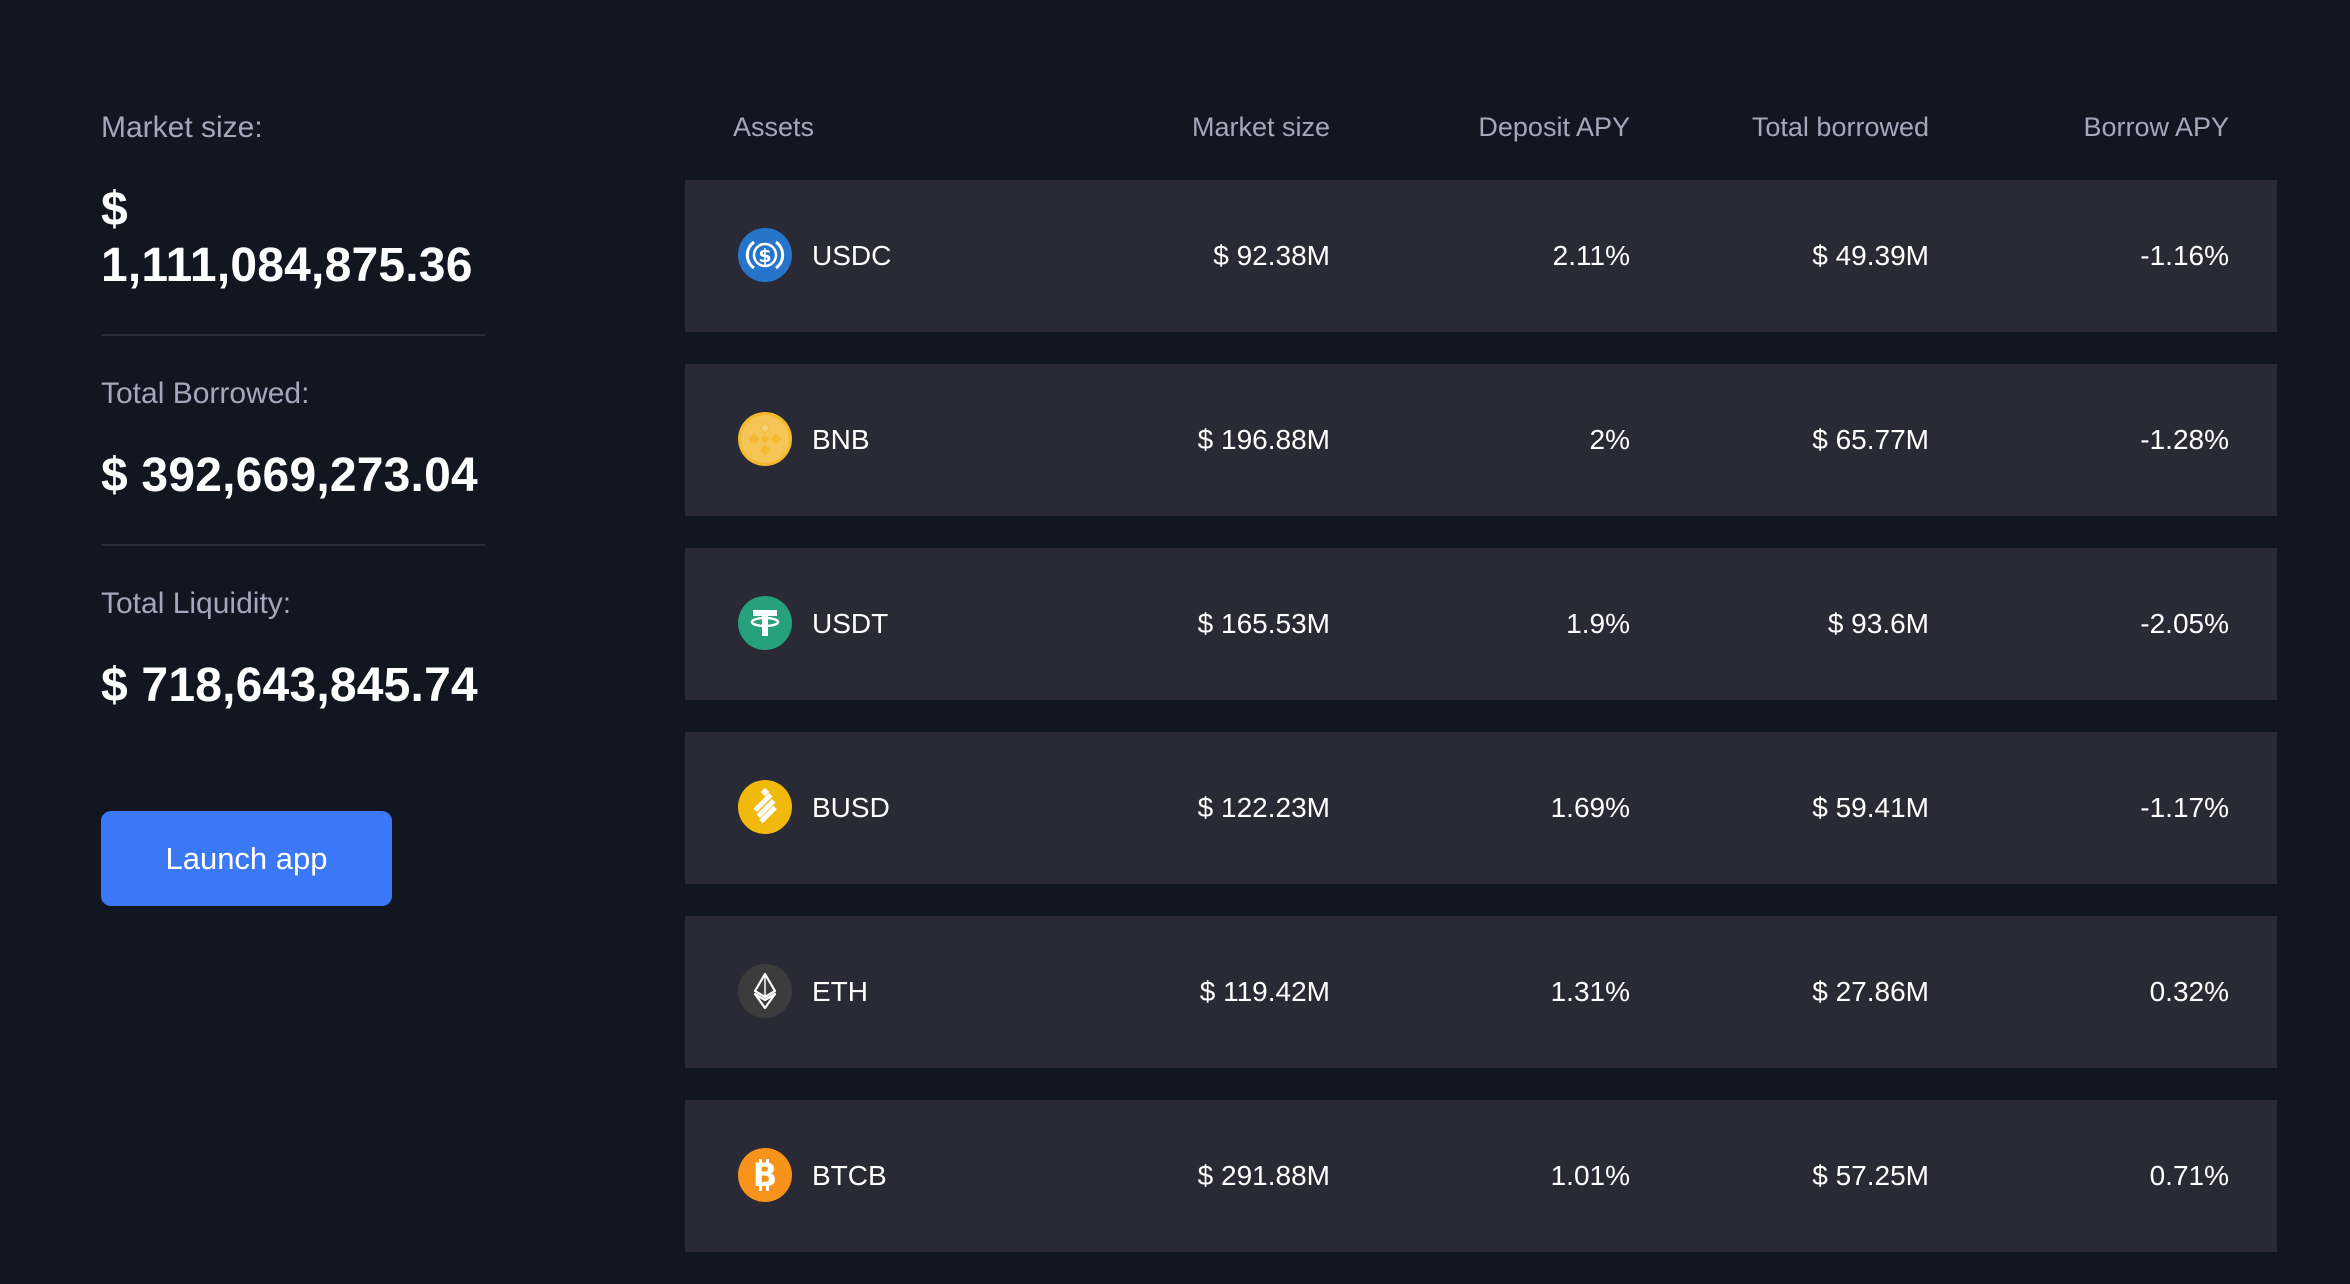 The image size is (2350, 1284). Describe the element at coordinates (1481, 808) in the screenshot. I see `table-row: BUSD $ 122.23M 1.69% $ 59.41M -1.17%` at that location.